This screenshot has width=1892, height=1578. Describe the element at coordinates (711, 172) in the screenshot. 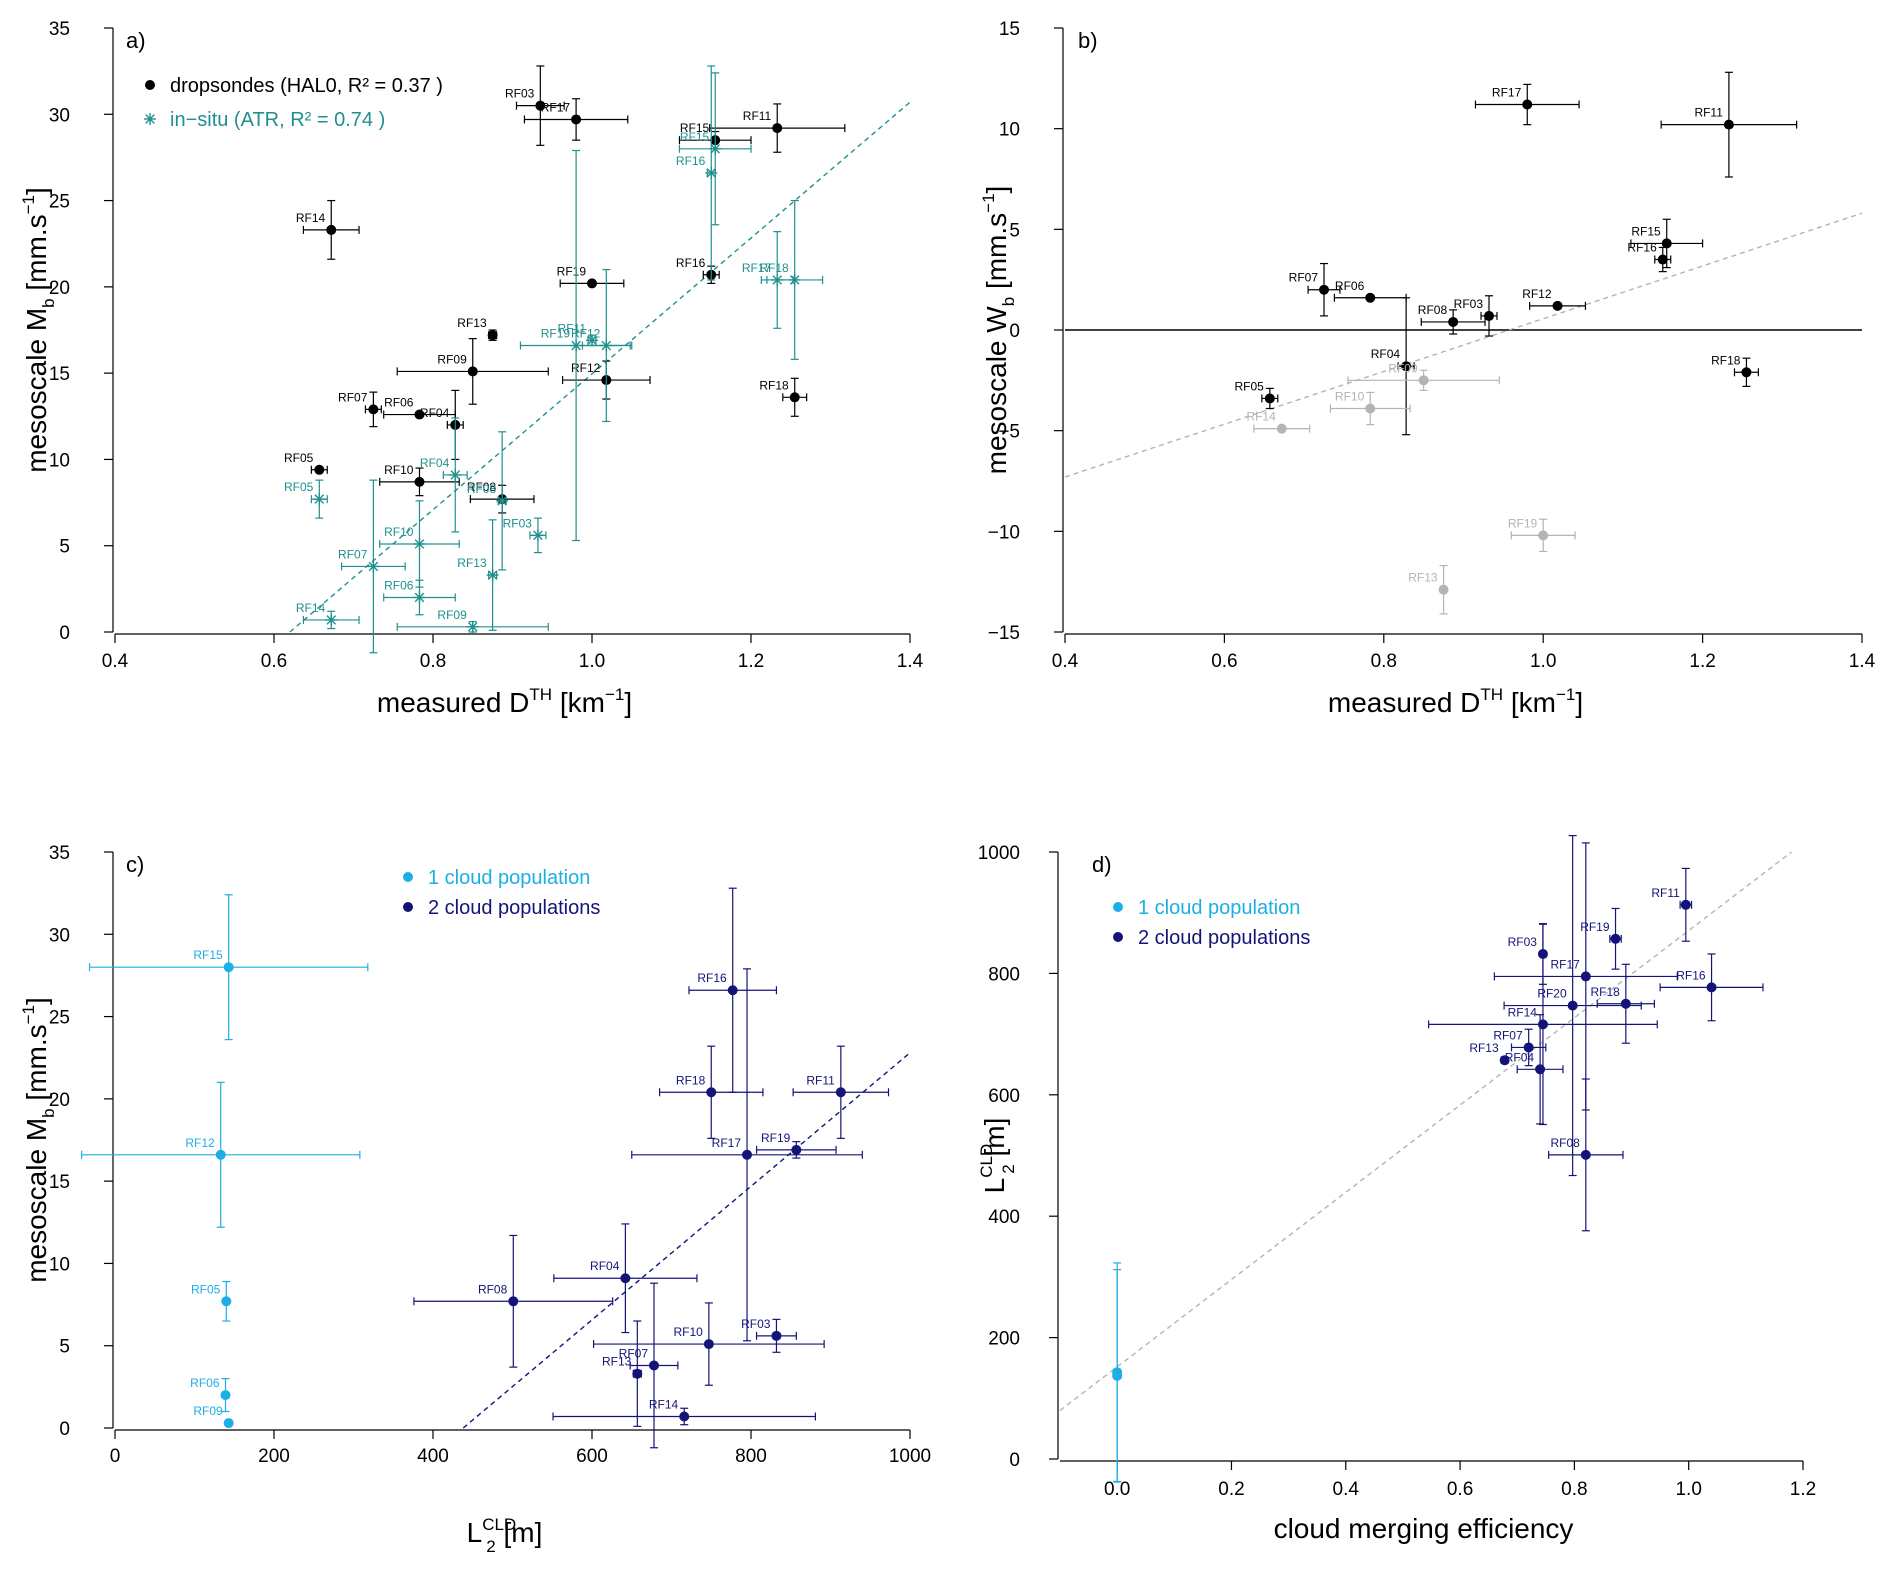

I see `data-point-rf16` at that location.